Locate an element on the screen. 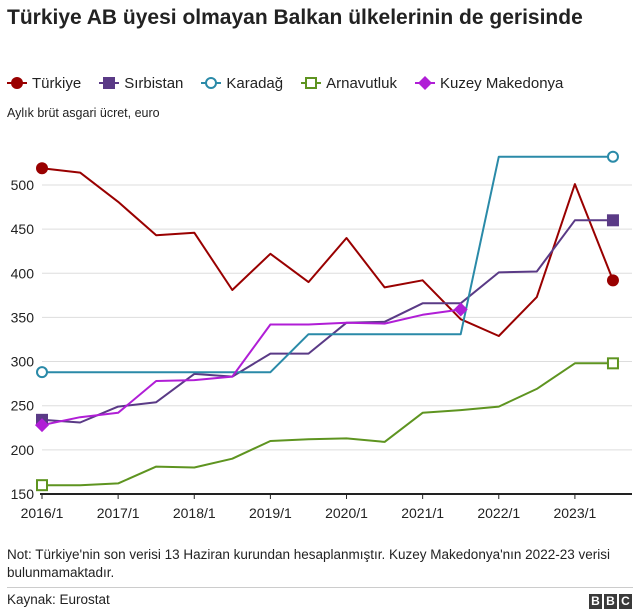 The image size is (640, 614). y-tick-label-250: 250 is located at coordinates (23, 406).